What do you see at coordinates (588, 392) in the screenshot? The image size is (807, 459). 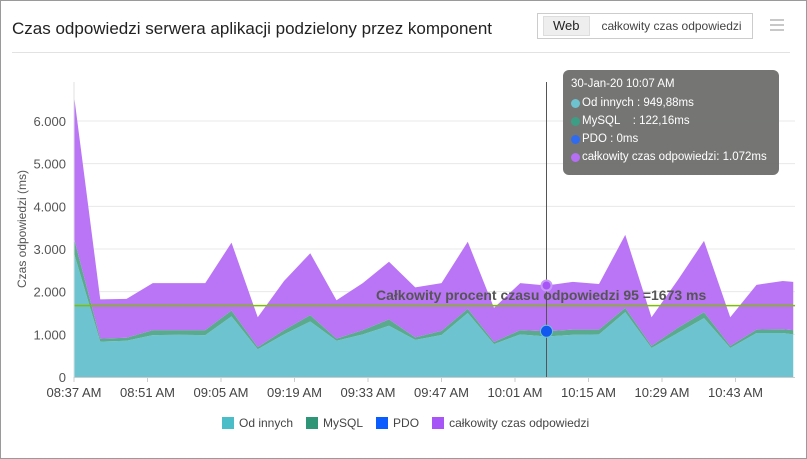 I see `x-tick-label: 10:15 AM` at bounding box center [588, 392].